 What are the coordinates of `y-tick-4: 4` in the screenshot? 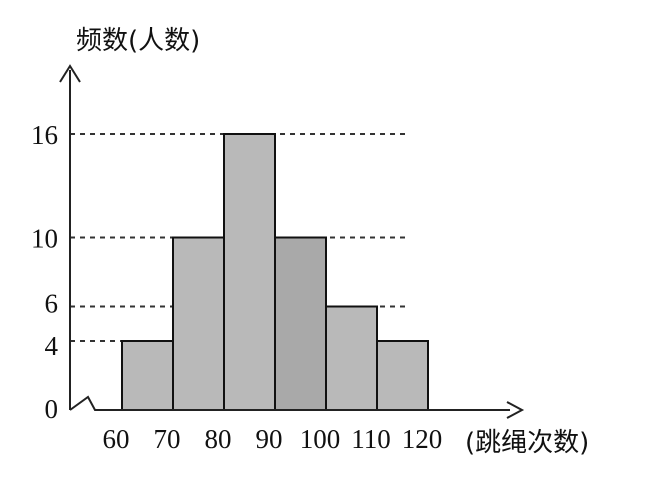 It's located at (52, 346).